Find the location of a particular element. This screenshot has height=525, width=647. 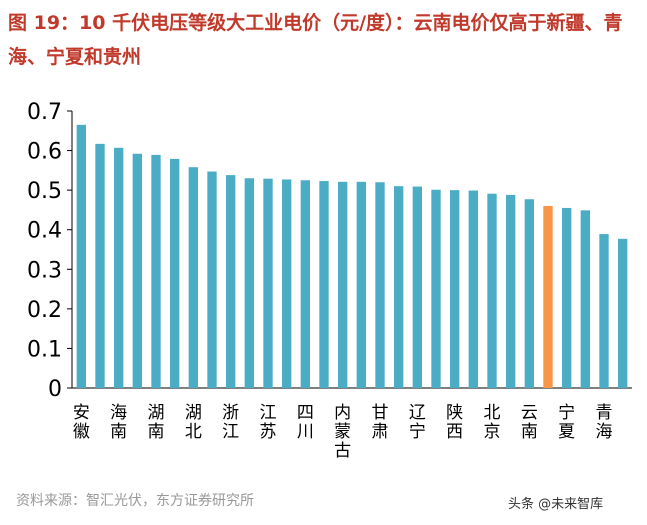

watermark: 头条 @未来智库 is located at coordinates (556, 504).